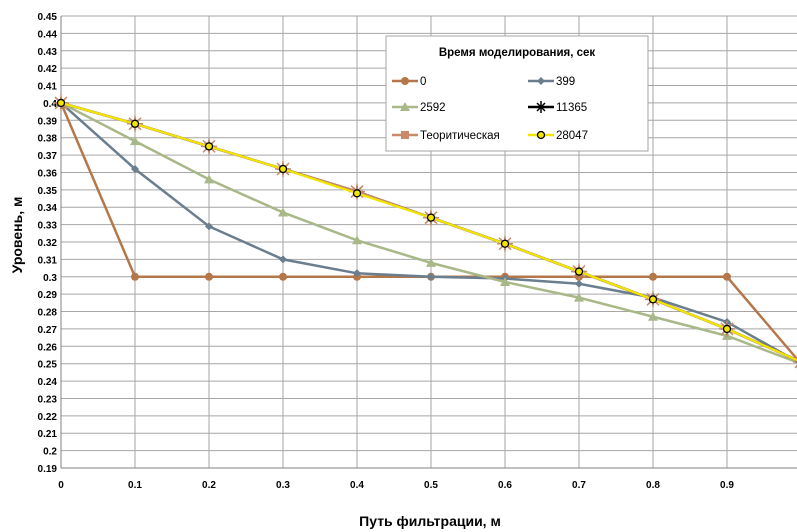 The height and width of the screenshot is (532, 797). I want to click on y-tick-label: 0.42, so click(48, 69).